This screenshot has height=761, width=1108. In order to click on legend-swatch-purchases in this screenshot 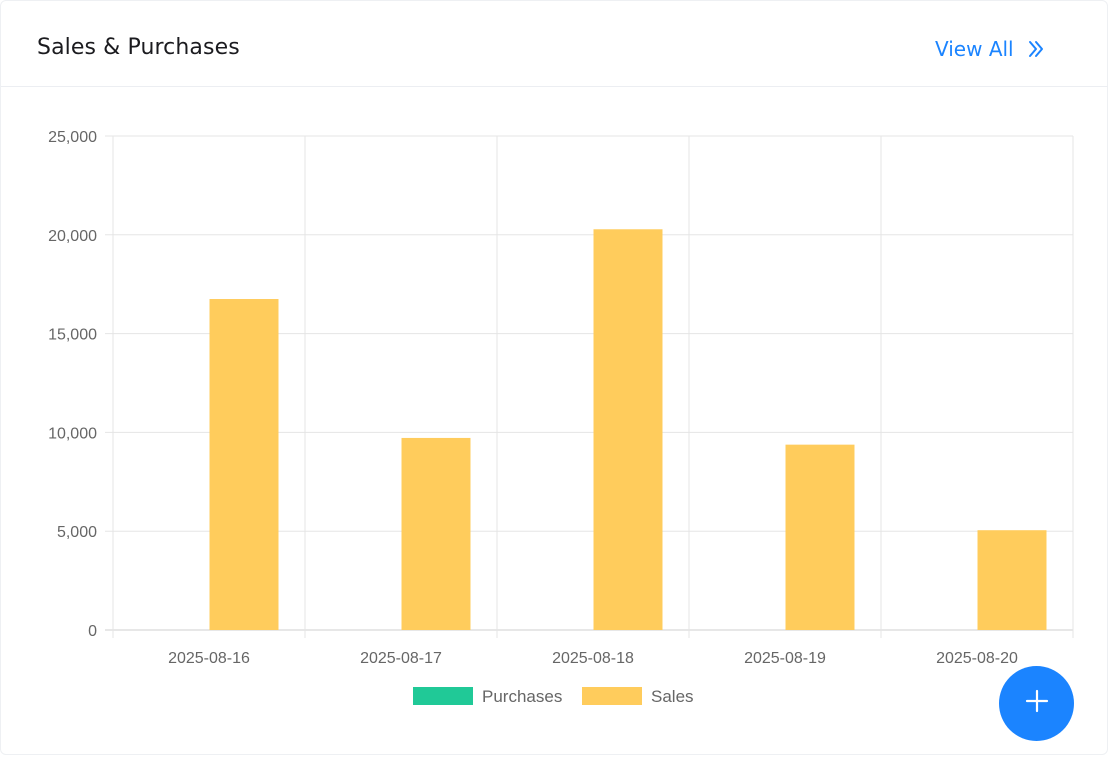, I will do `click(443, 696)`.